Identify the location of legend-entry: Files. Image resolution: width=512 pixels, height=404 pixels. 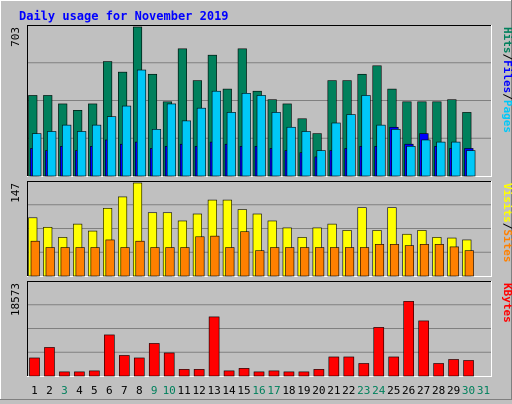
(506, 76).